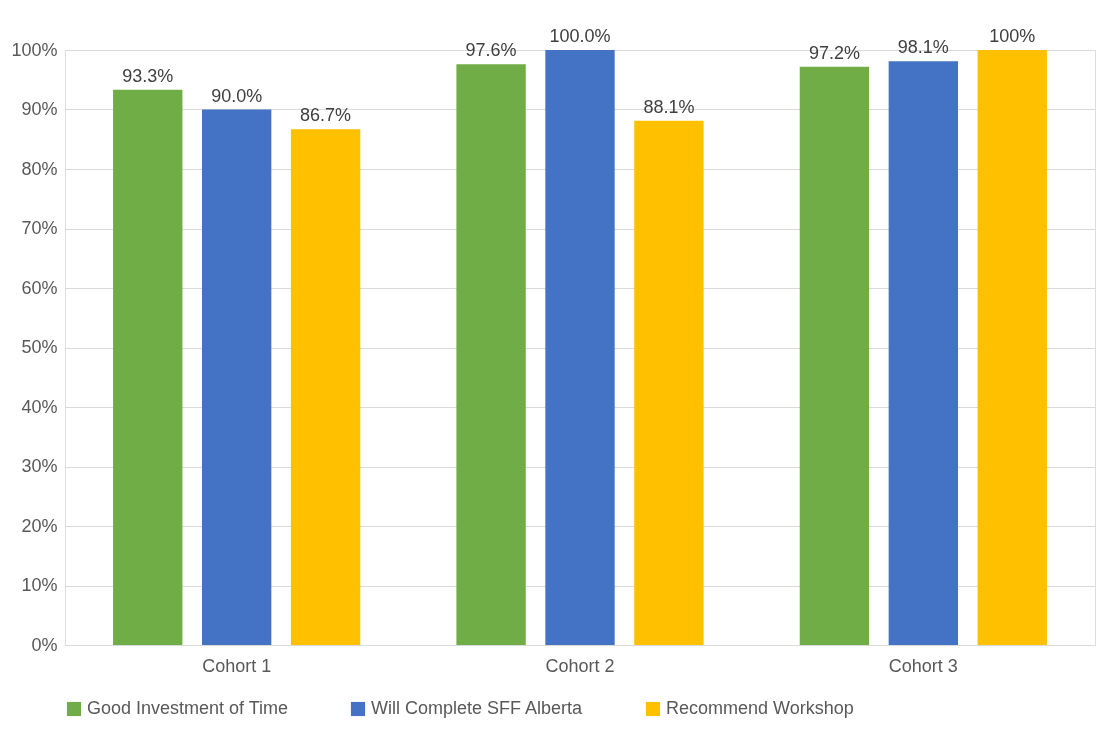  I want to click on y-tick-label: 40%, so click(39, 406).